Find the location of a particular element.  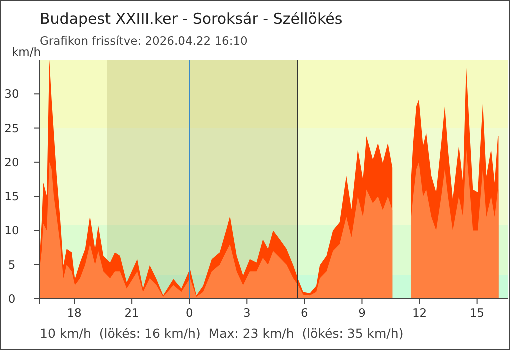

y-axis-title: km/h is located at coordinates (27, 52).